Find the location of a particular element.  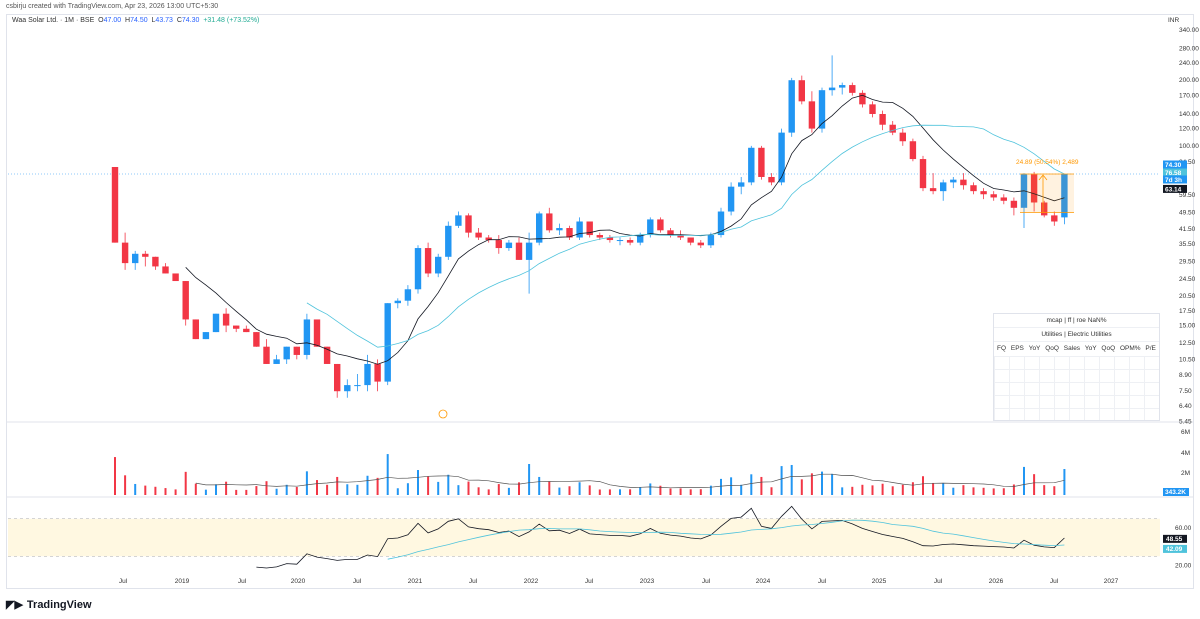

fundamentals-header-row: FQ EPS YoY QoQ Sales YoY QoQ OPM% P/E is located at coordinates (1076, 349).